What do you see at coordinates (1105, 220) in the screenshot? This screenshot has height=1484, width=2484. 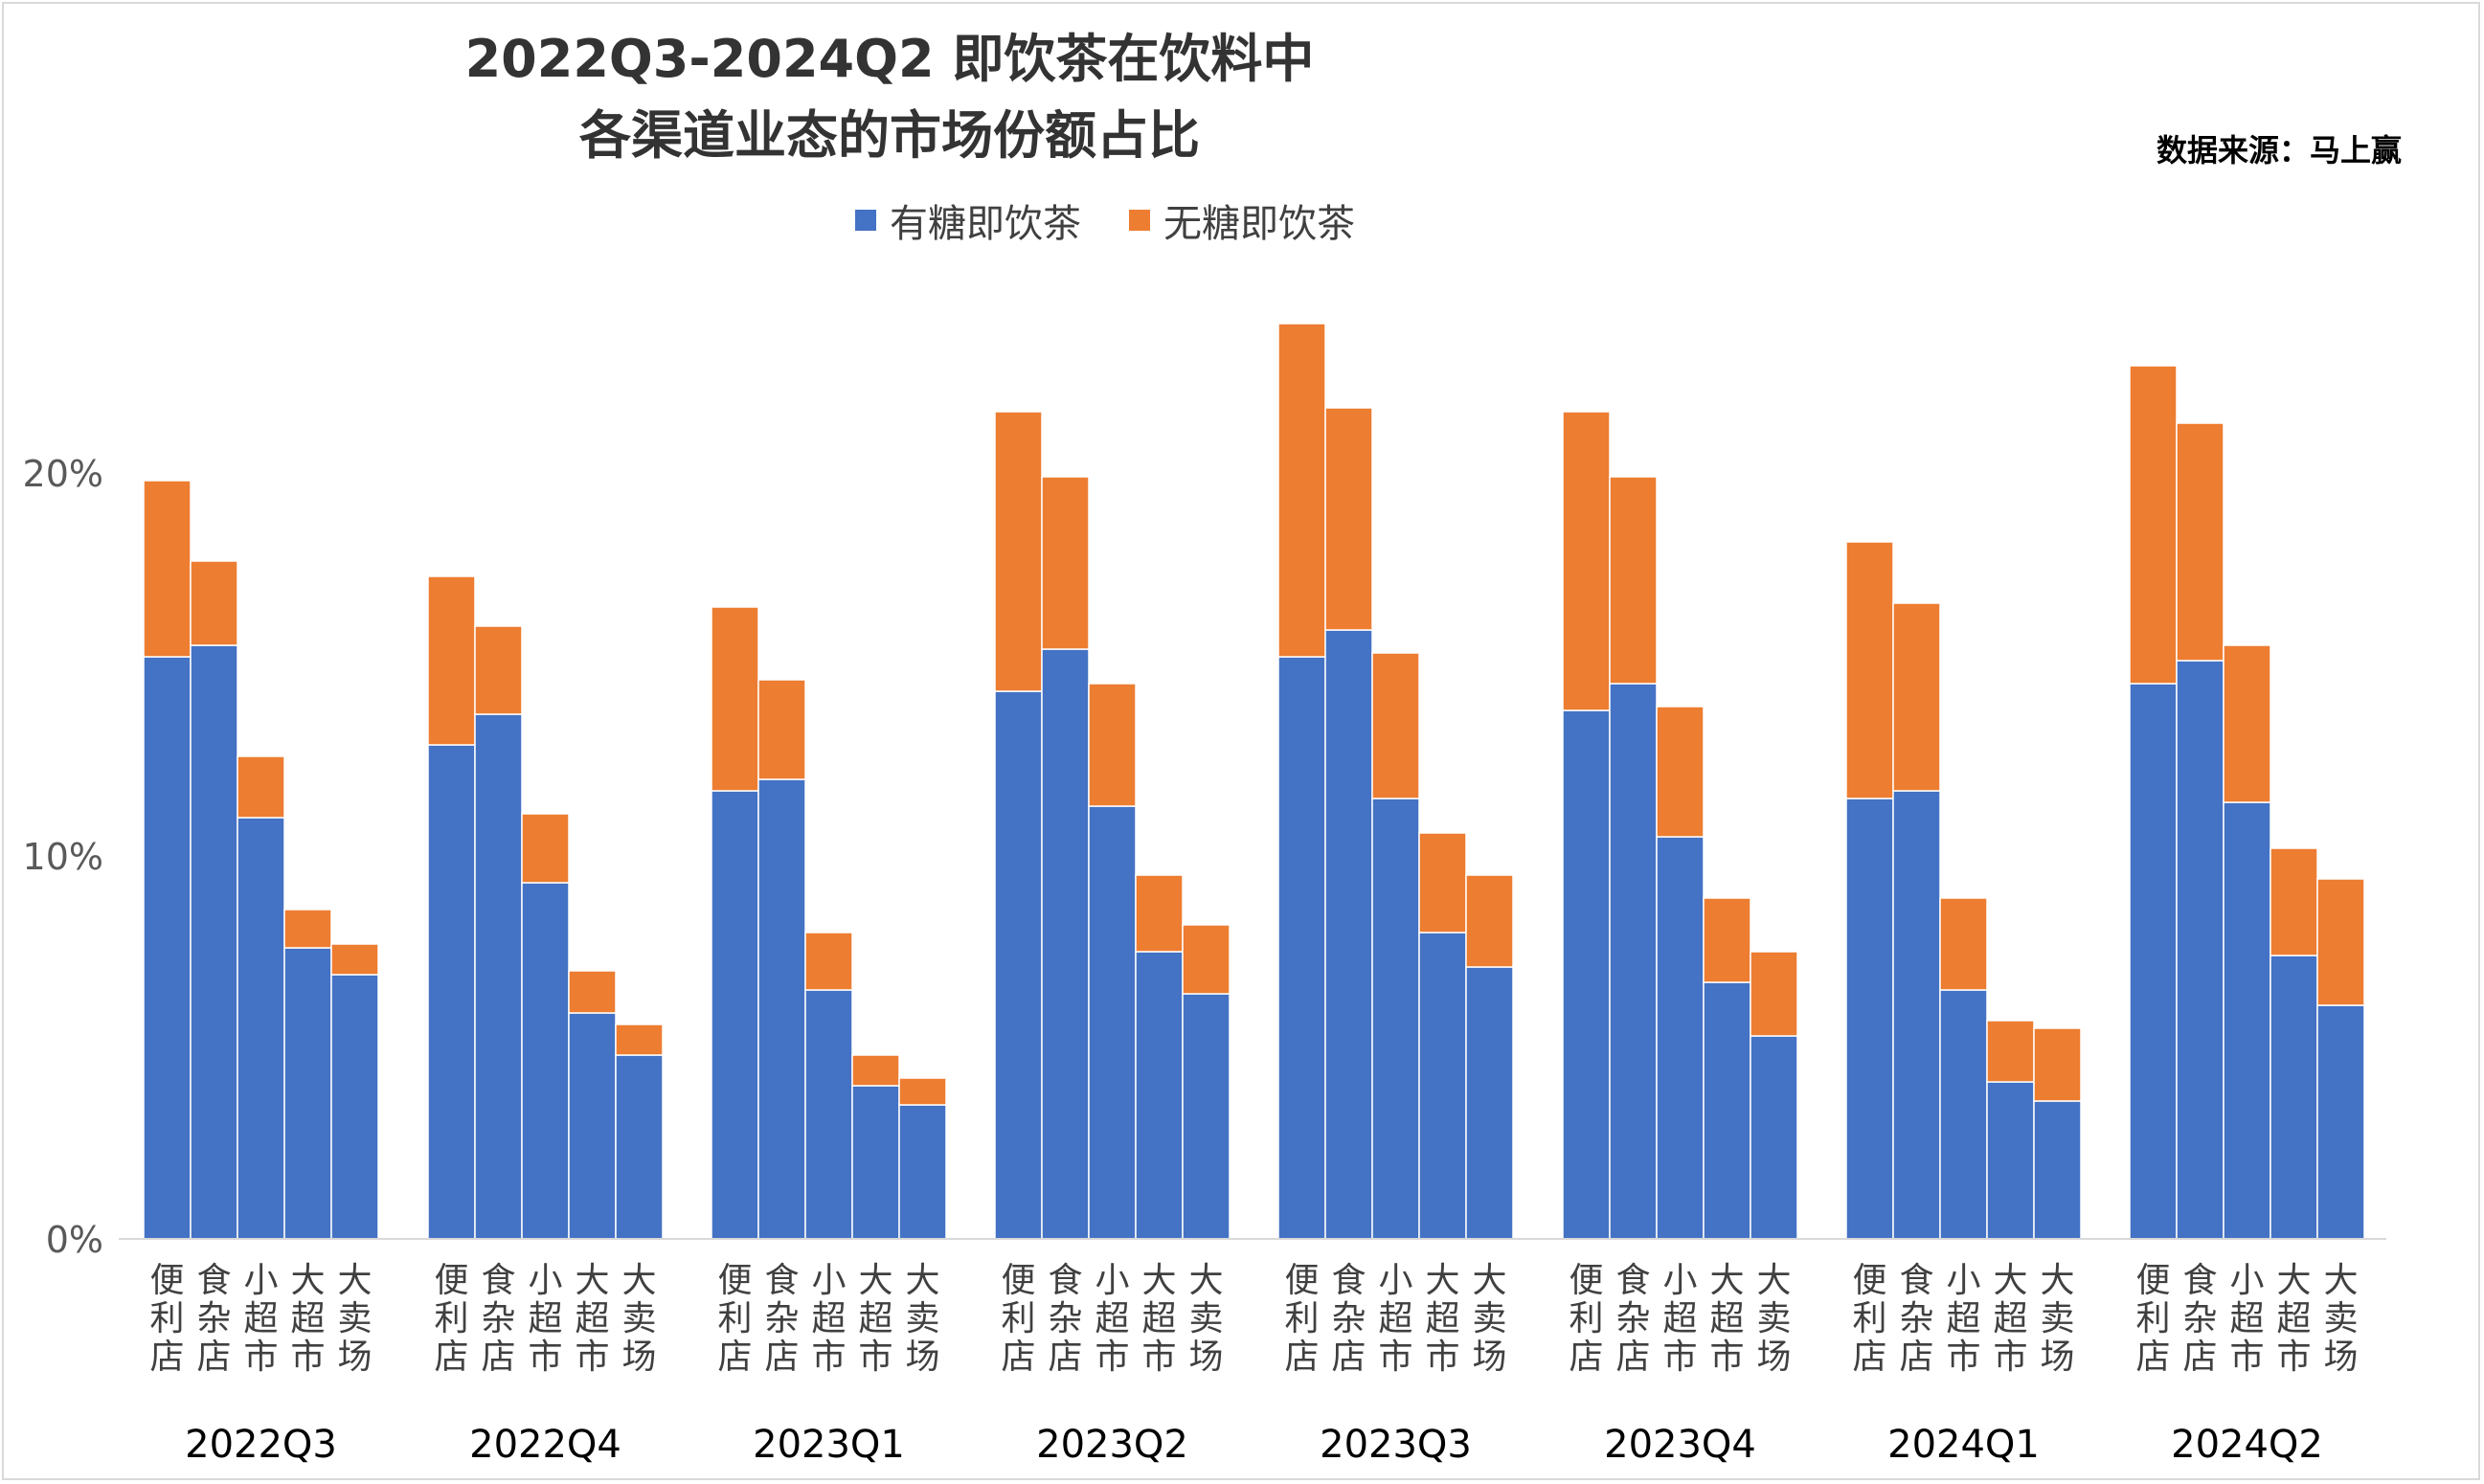 I see `legend: 有糖即饮茶 无糖即饮茶` at bounding box center [1105, 220].